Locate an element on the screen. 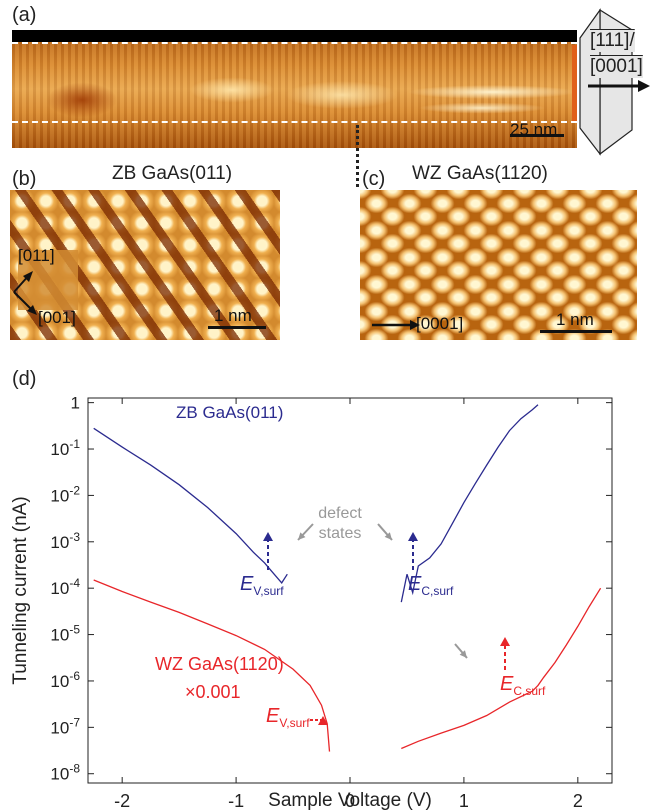 The width and height of the screenshot is (657, 812). panel-d-label: (d) is located at coordinates (24, 379).